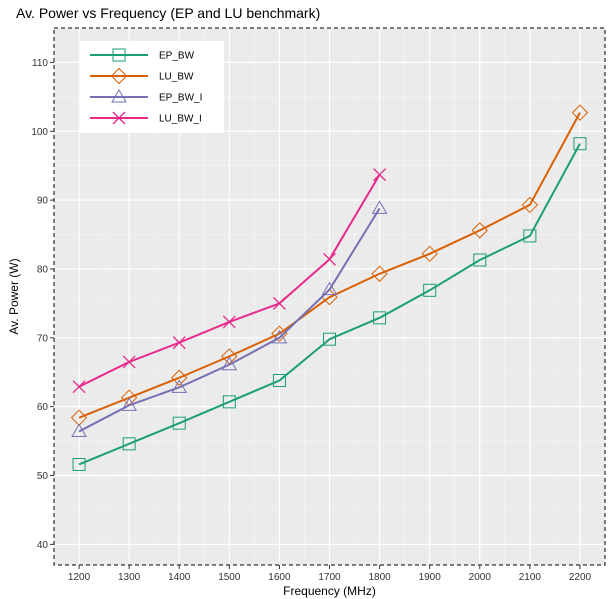  What do you see at coordinates (39, 132) in the screenshot?
I see `y-tick-label: 100` at bounding box center [39, 132].